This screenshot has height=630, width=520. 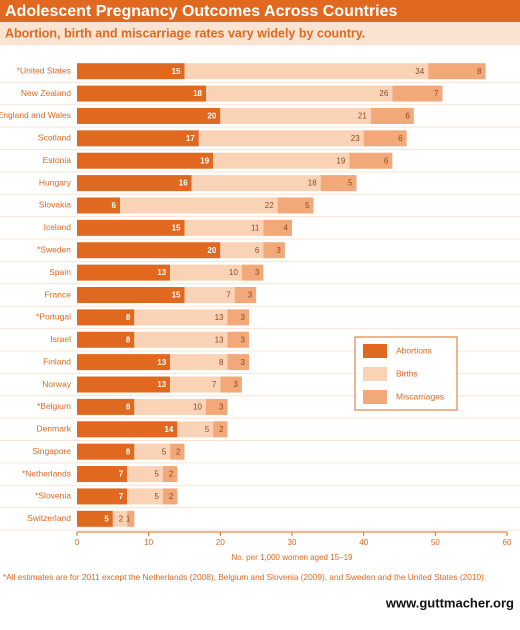 I want to click on subtitle-band, so click(x=260, y=33).